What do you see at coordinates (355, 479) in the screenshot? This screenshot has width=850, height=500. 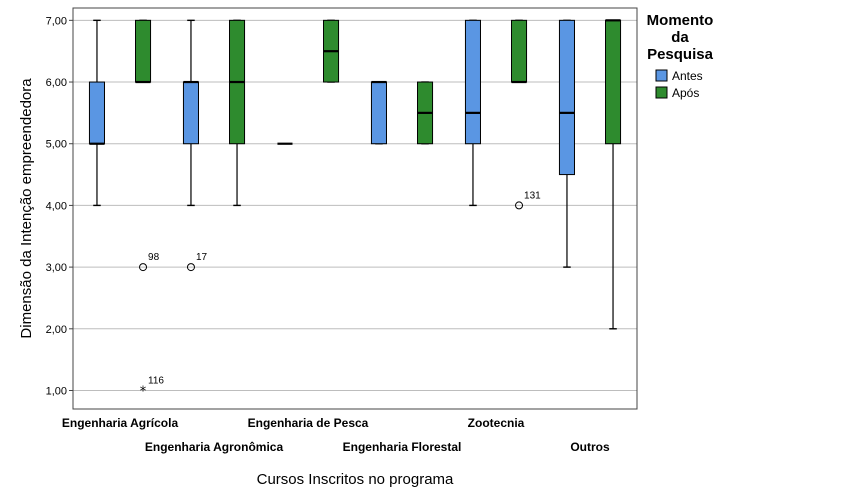 I see `x-axis-title: Cursos Inscritos no programa` at bounding box center [355, 479].